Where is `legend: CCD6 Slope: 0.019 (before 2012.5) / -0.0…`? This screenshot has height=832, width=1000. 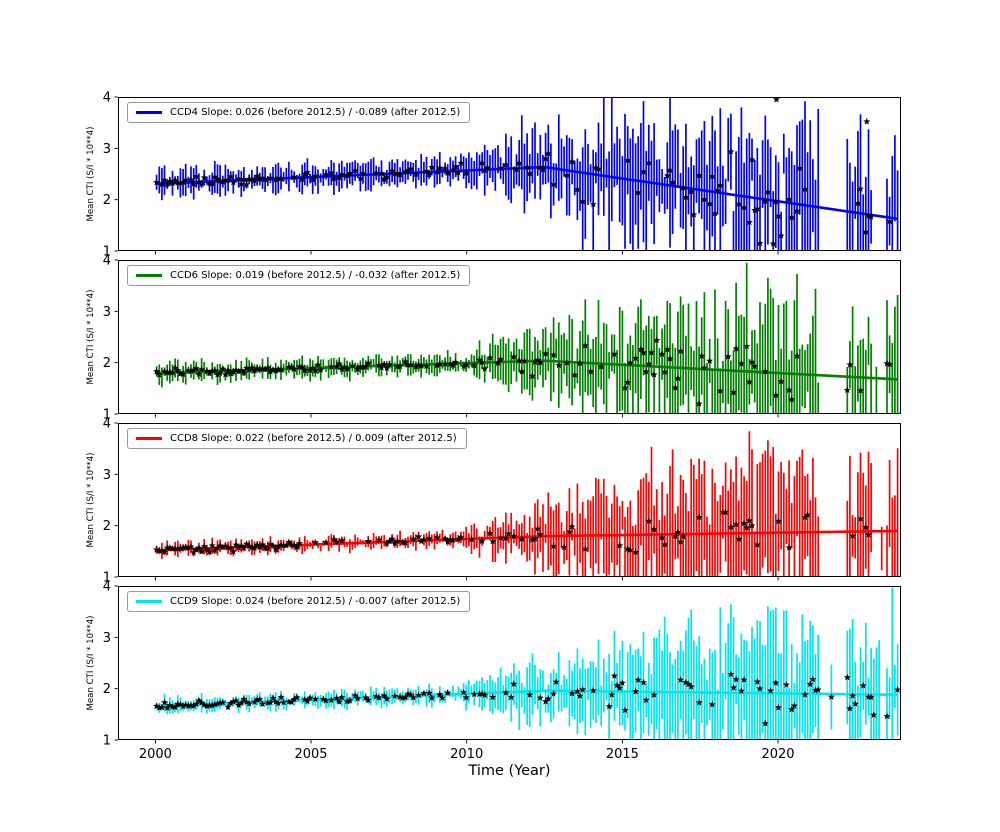
legend: CCD6 Slope: 0.019 (before 2012.5) / -0.0… is located at coordinates (299, 275).